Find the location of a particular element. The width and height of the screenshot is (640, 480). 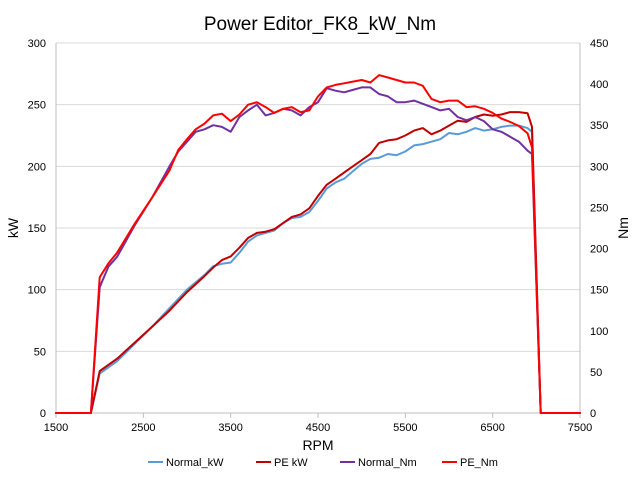

y-right-tick-label: 300 is located at coordinates (599, 167).